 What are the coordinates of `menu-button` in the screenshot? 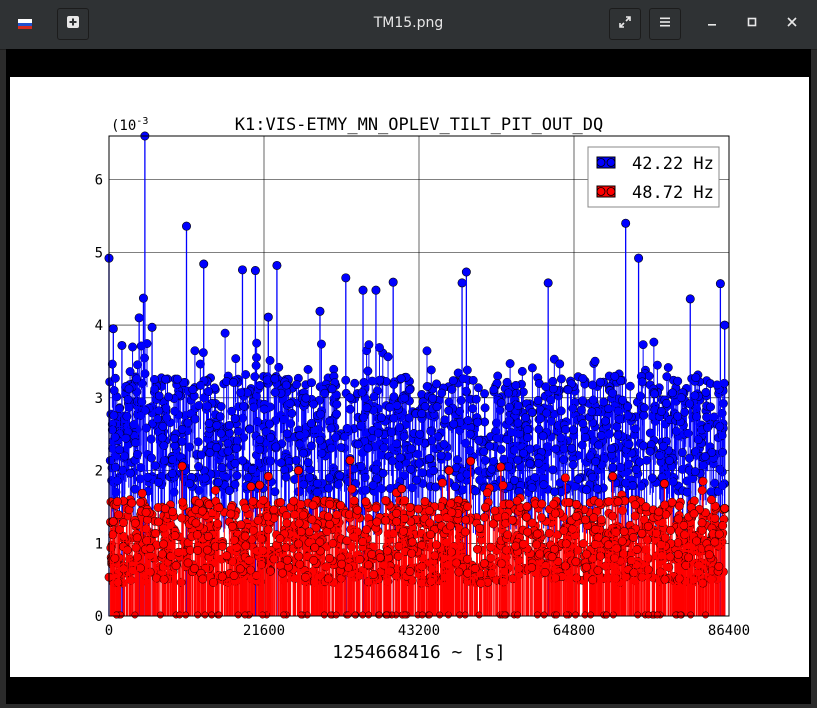 It's located at (665, 24).